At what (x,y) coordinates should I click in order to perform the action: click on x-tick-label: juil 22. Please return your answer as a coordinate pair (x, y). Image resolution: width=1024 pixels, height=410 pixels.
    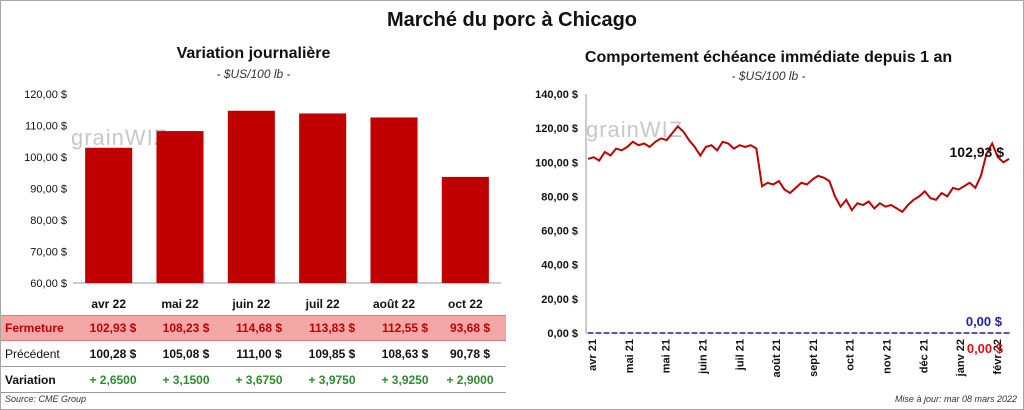
    Looking at the image, I should click on (322, 304).